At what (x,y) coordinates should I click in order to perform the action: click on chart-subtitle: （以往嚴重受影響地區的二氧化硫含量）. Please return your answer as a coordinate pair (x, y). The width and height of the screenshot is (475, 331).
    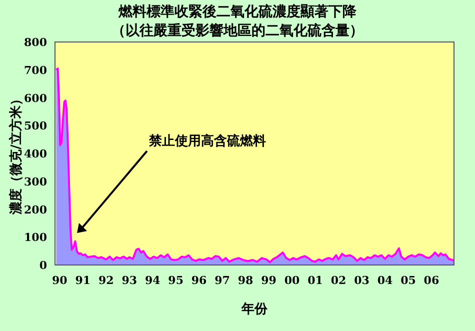
    Looking at the image, I should click on (238, 30).